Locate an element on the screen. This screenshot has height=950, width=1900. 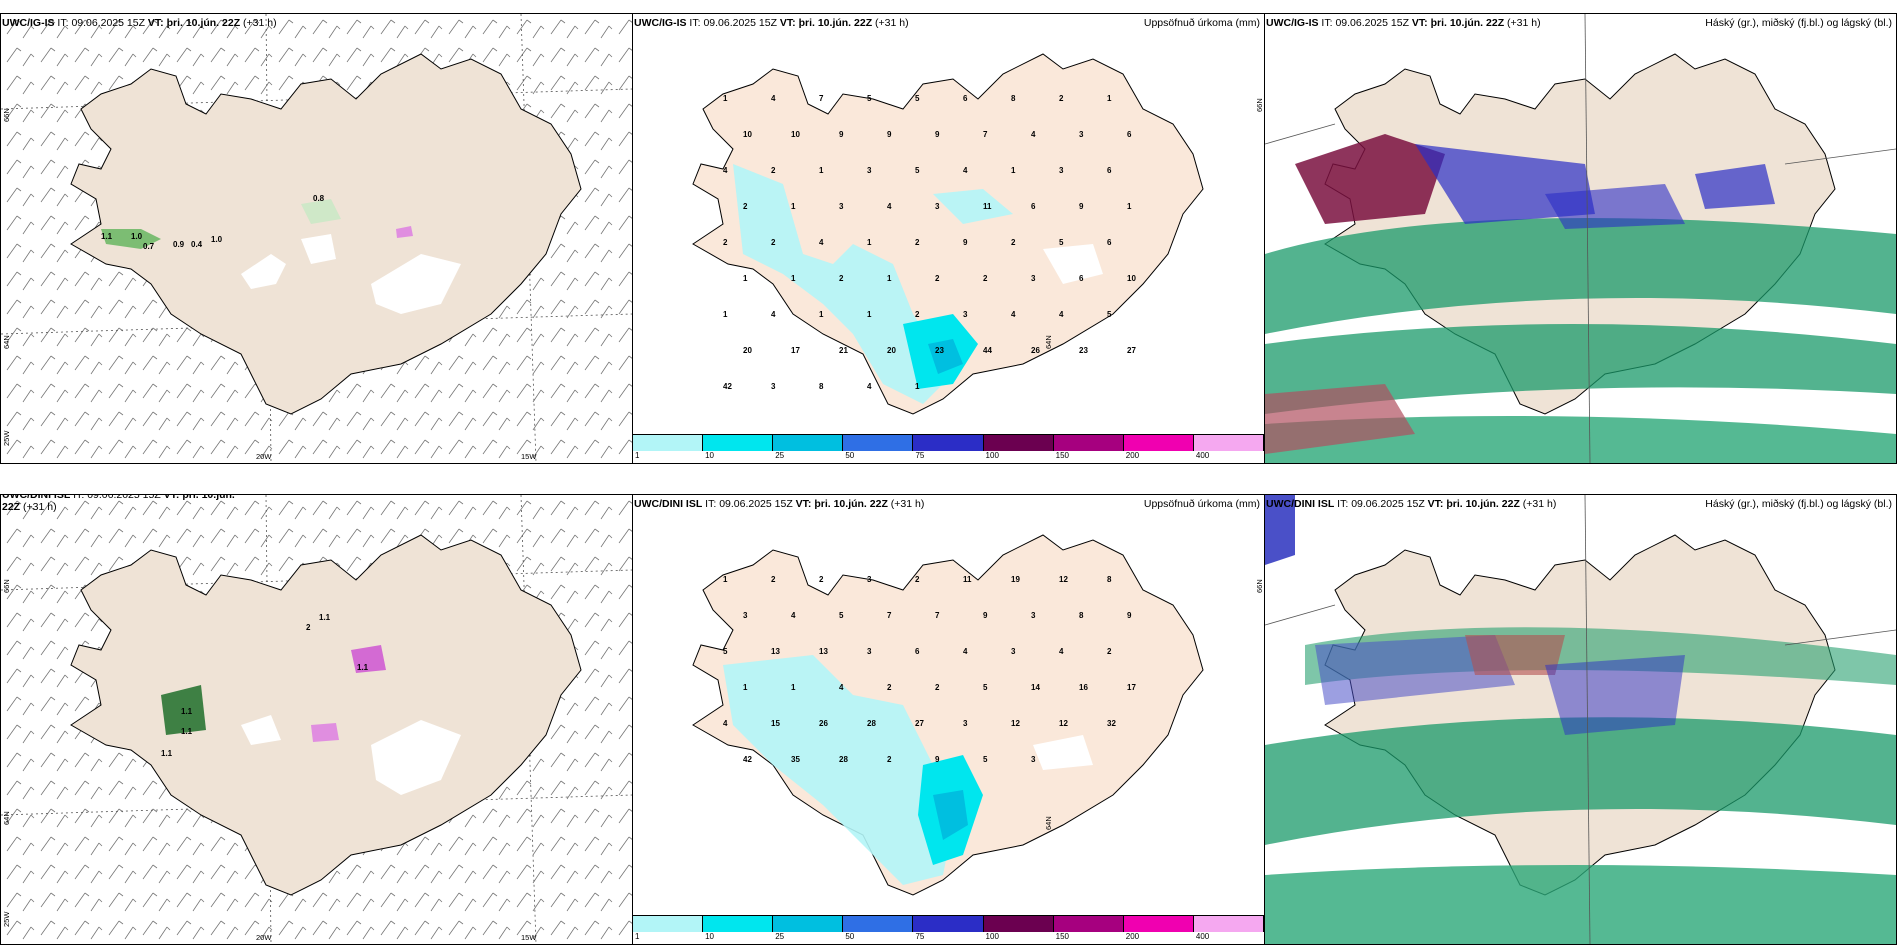
iceland-land is located at coordinates (948, 715).